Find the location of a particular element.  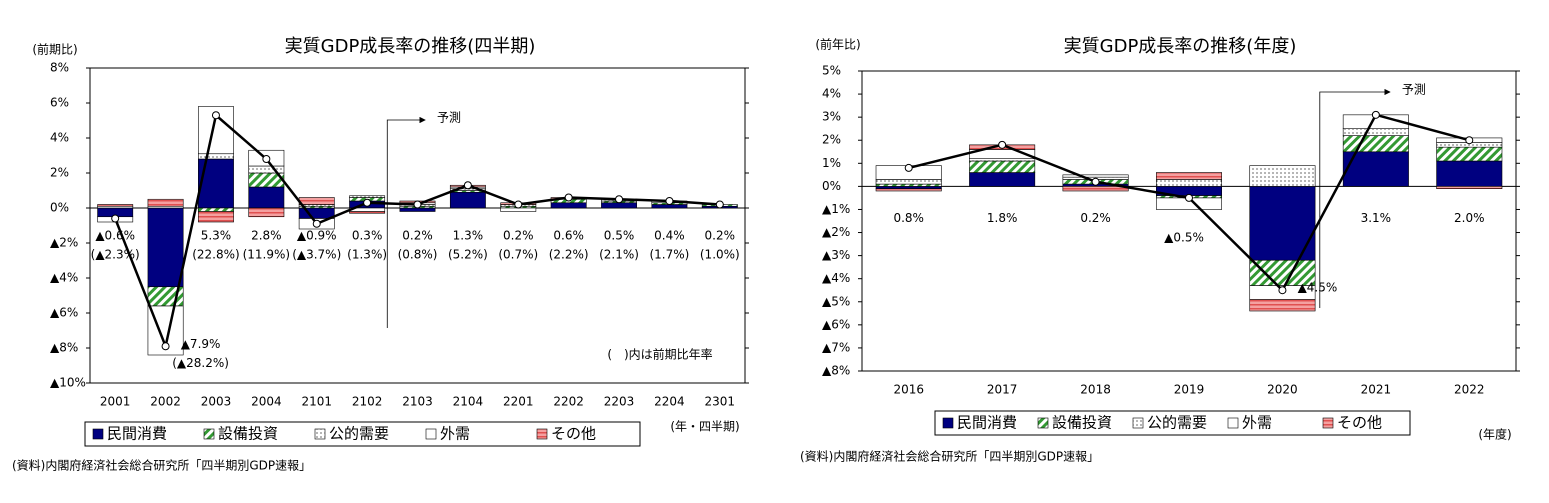

data-label-annualized: (0.8%) is located at coordinates (418, 255).